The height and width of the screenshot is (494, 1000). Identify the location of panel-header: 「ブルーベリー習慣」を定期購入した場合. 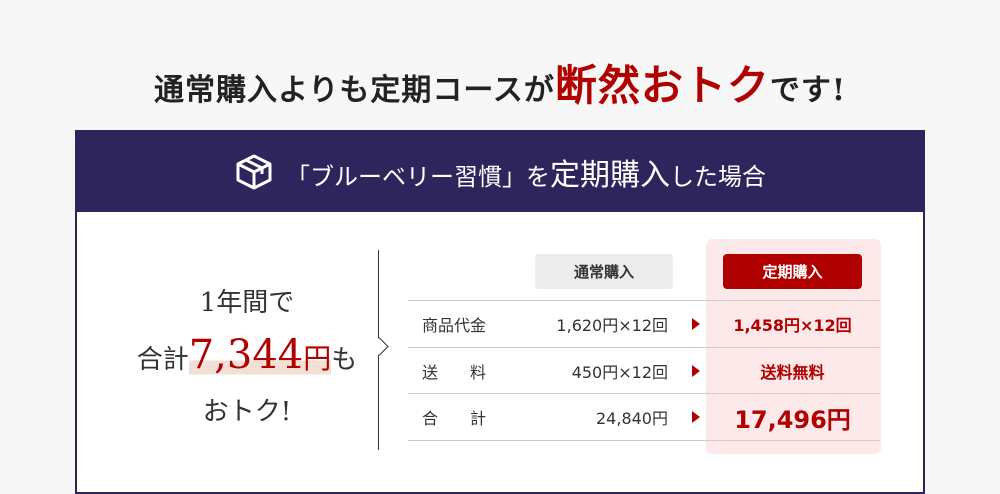
(500, 172).